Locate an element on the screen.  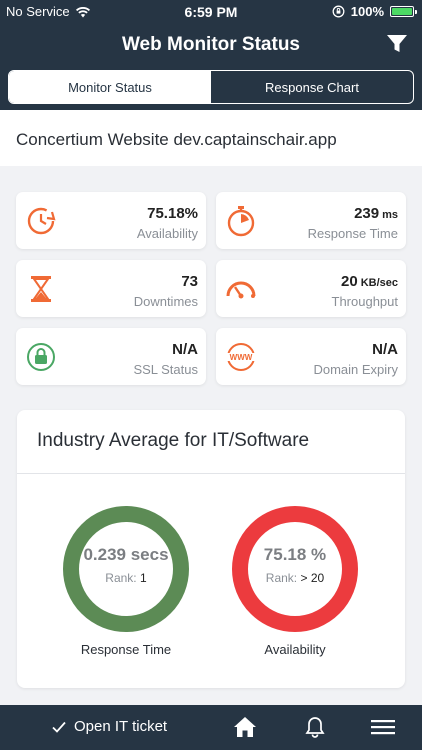
downtimes-card: 73 Downtimes is located at coordinates (111, 288).